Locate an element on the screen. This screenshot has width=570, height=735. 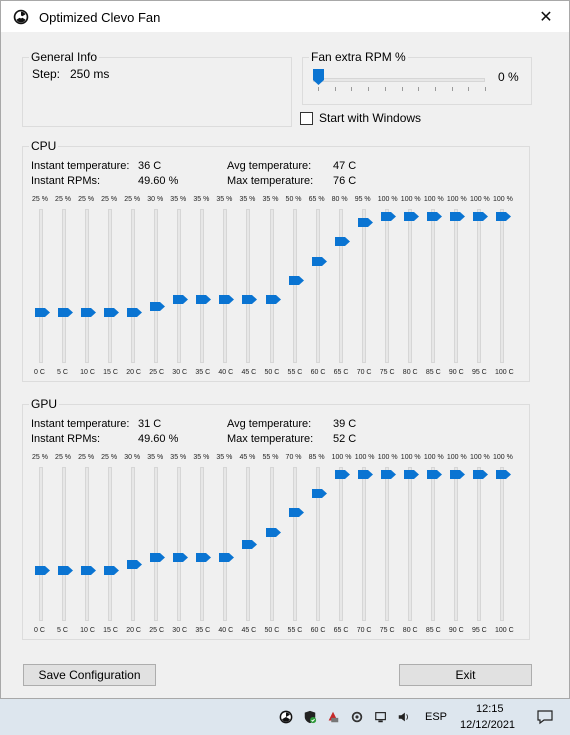
exit-button: Exit is located at coordinates (465, 675).